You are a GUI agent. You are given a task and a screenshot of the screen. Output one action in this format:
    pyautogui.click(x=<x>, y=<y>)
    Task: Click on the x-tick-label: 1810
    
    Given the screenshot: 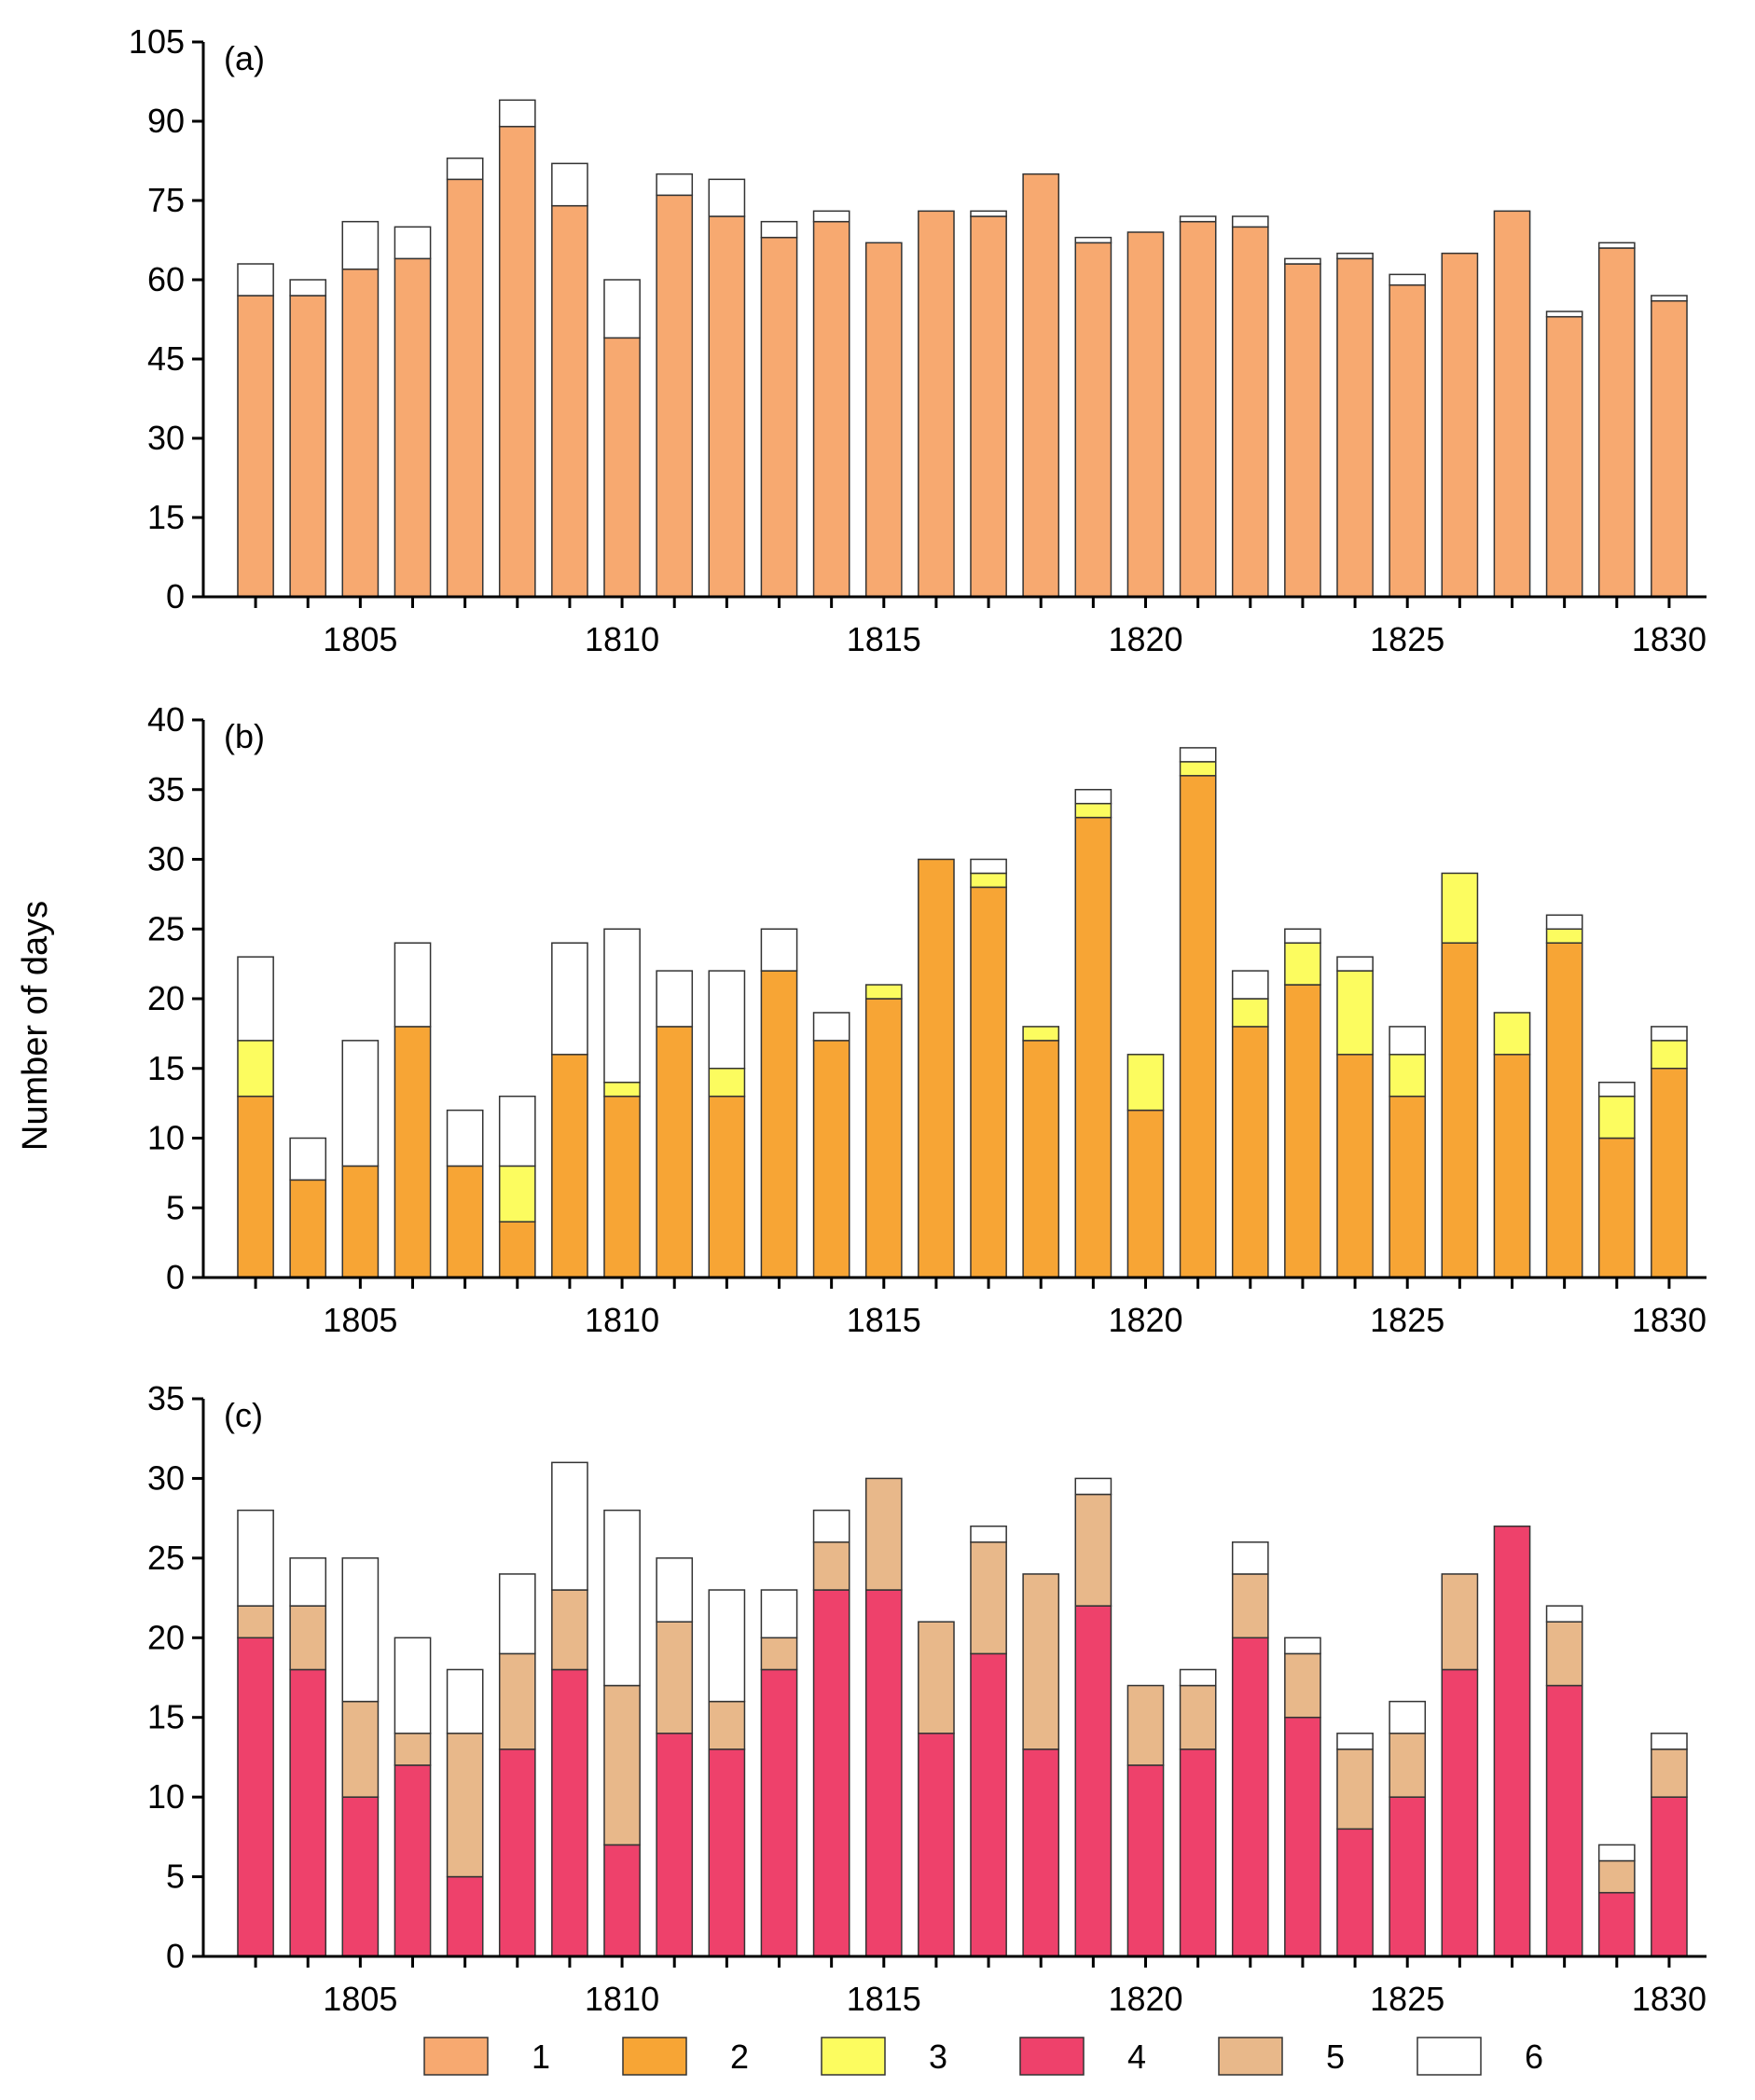 What is the action you would take?
    pyautogui.click(x=622, y=1320)
    